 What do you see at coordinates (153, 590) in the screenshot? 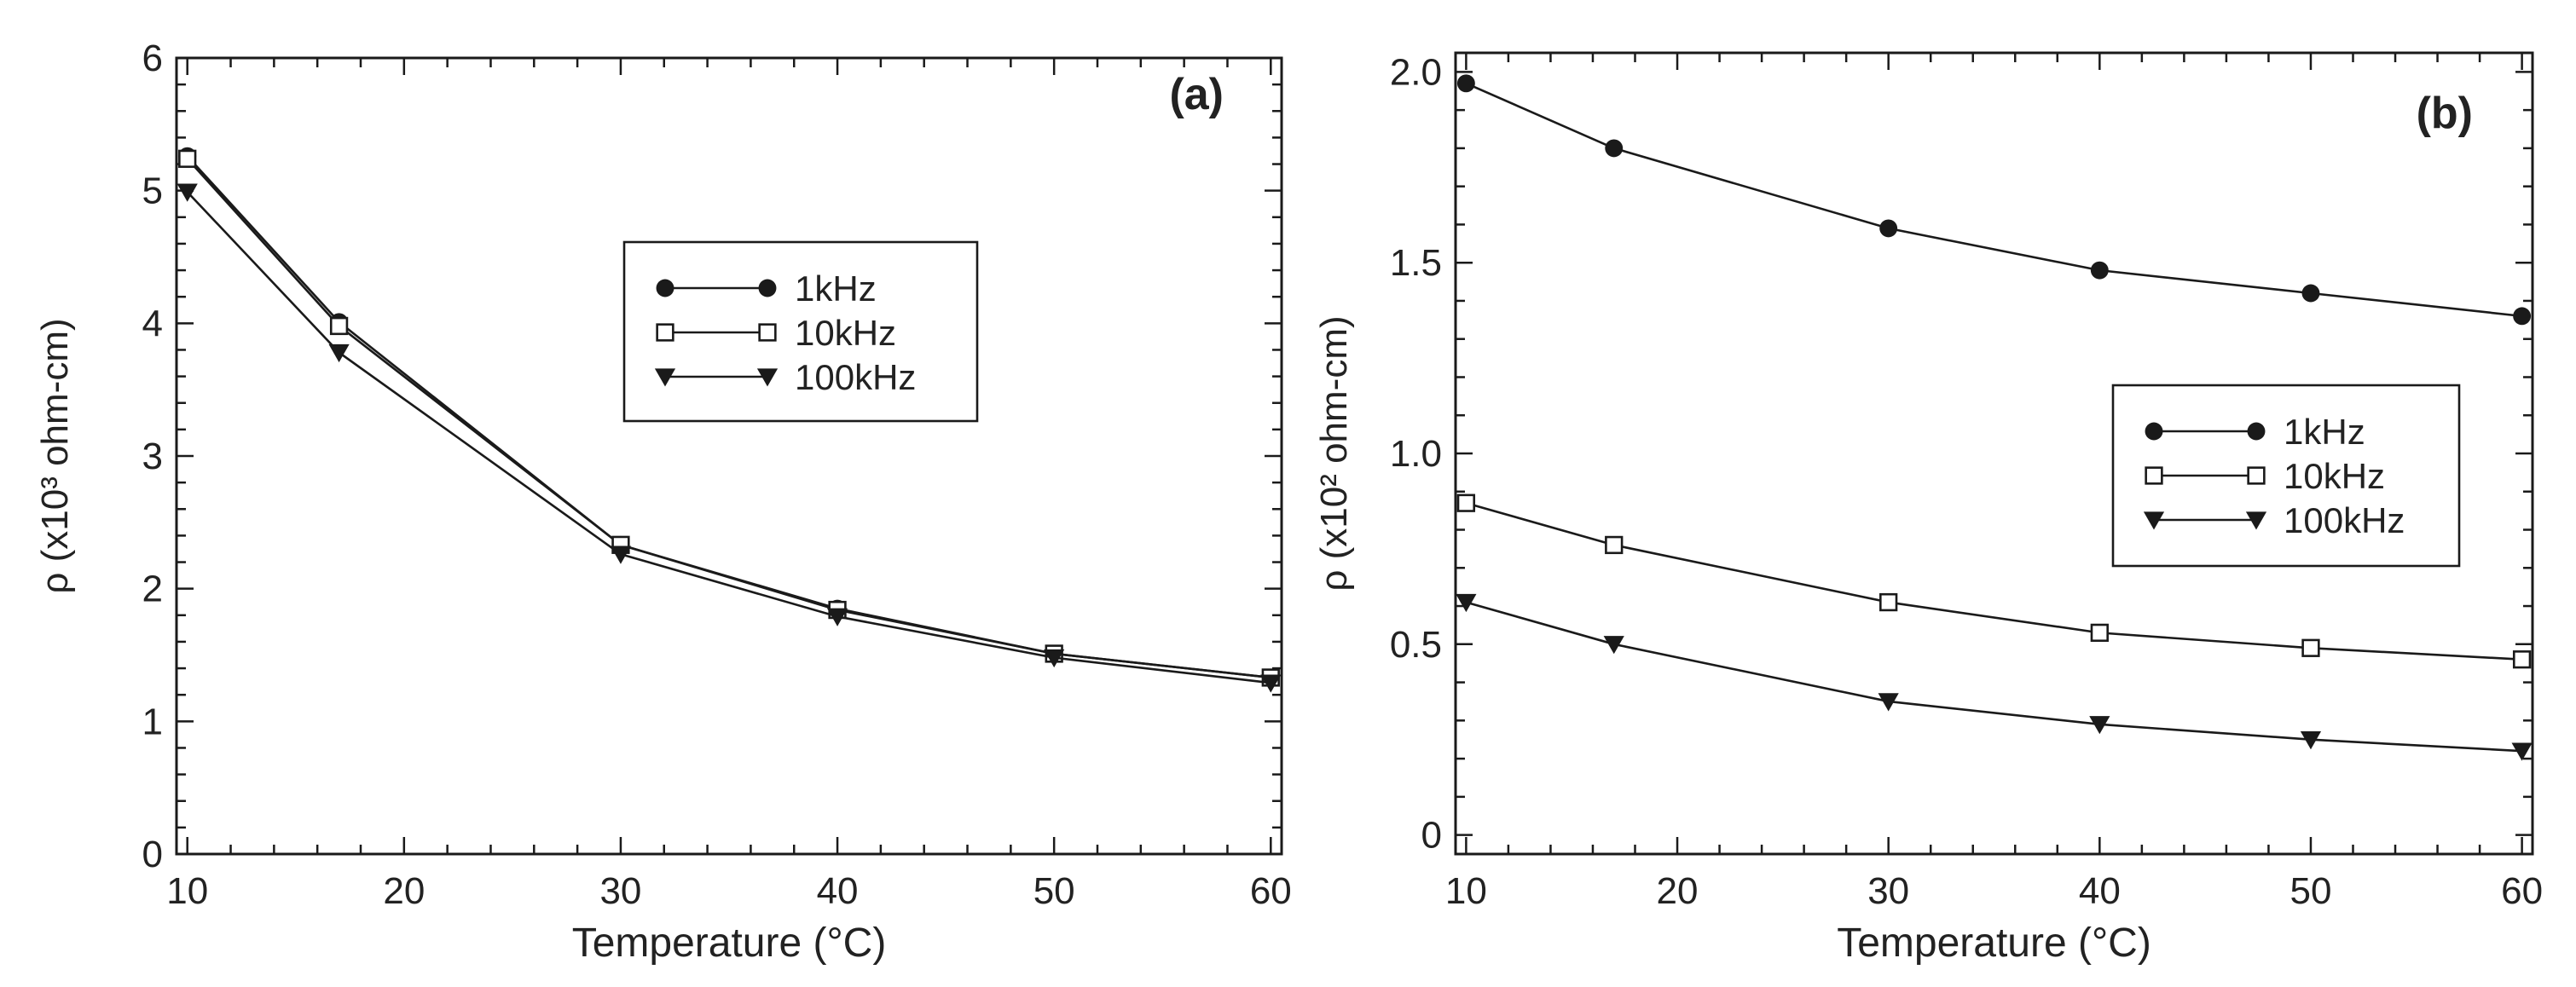
I see `y-tick-label: 2` at bounding box center [153, 590].